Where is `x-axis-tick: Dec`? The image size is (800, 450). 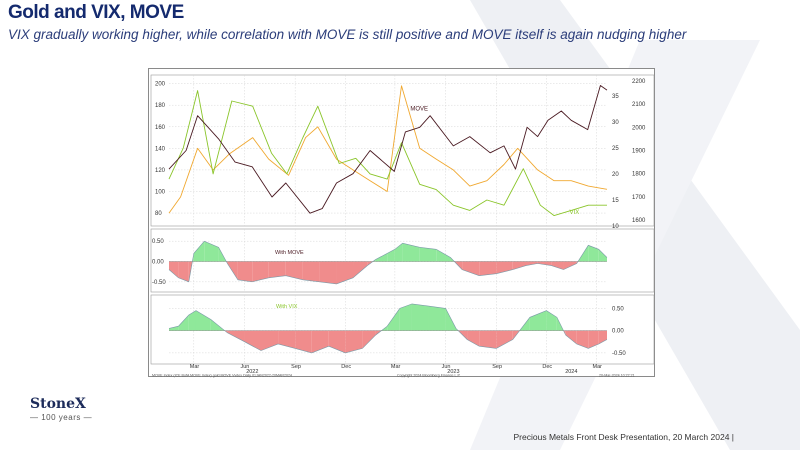 x-axis-tick: Dec is located at coordinates (346, 367).